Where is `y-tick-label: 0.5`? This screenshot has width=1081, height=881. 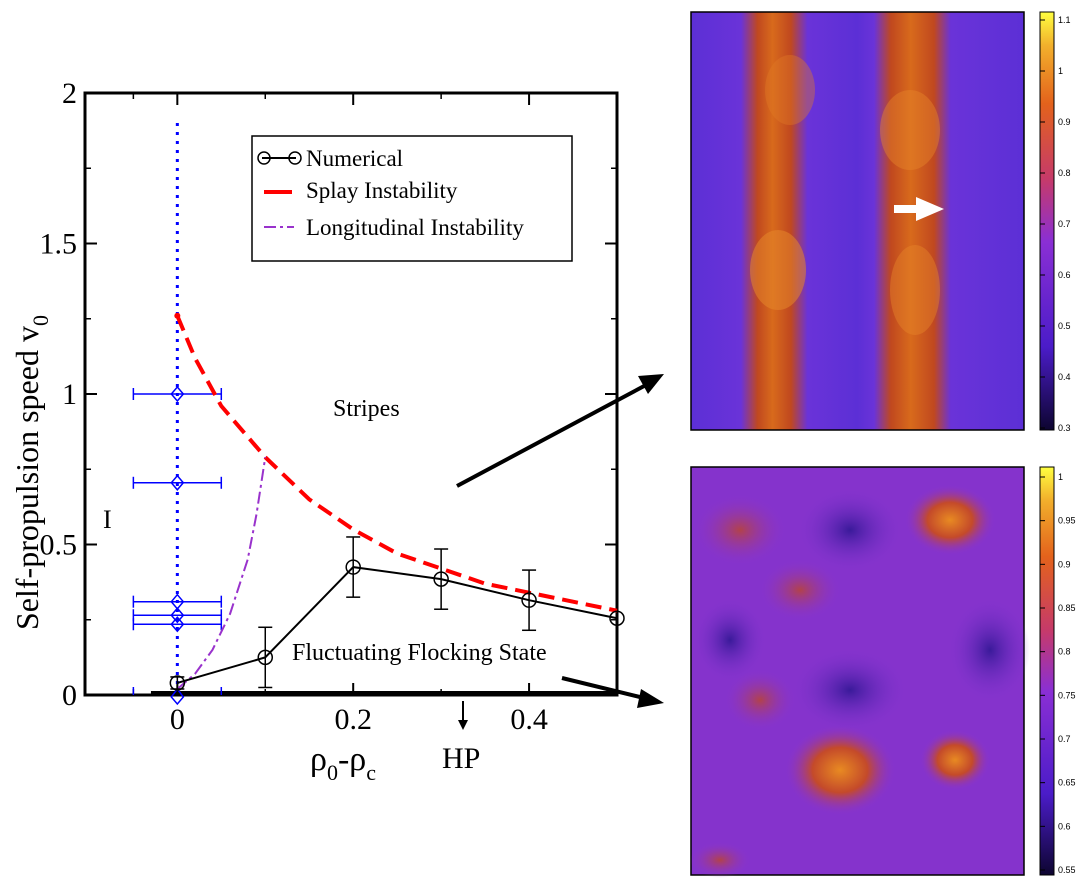
y-tick-label: 0.5 is located at coordinates (59, 545).